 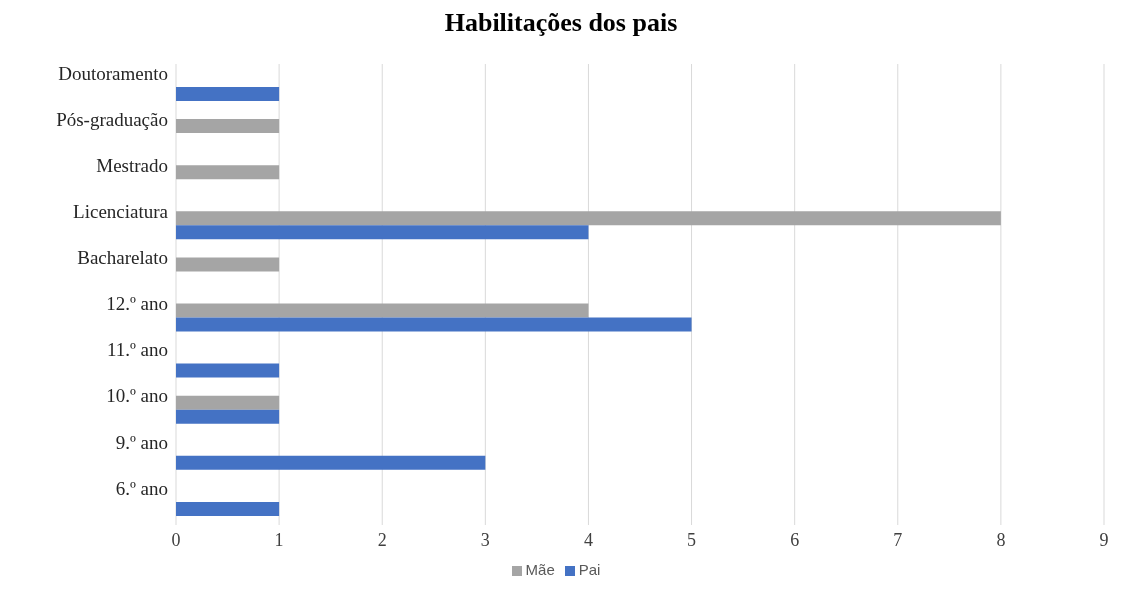 I want to click on y-tick-label: Licenciatura, so click(x=121, y=212).